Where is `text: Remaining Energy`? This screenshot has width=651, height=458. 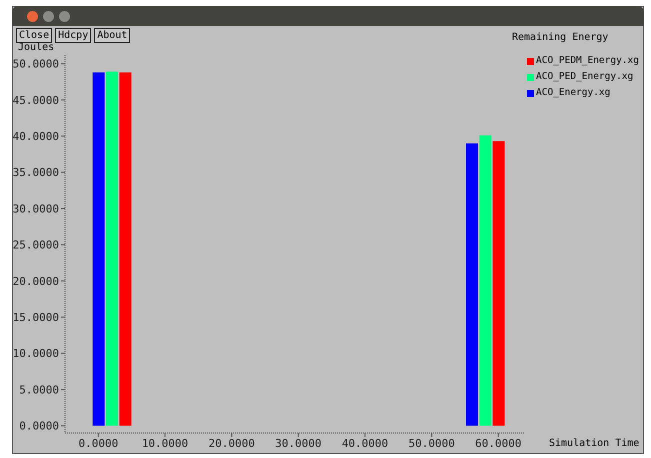 text: Remaining Energy is located at coordinates (560, 37).